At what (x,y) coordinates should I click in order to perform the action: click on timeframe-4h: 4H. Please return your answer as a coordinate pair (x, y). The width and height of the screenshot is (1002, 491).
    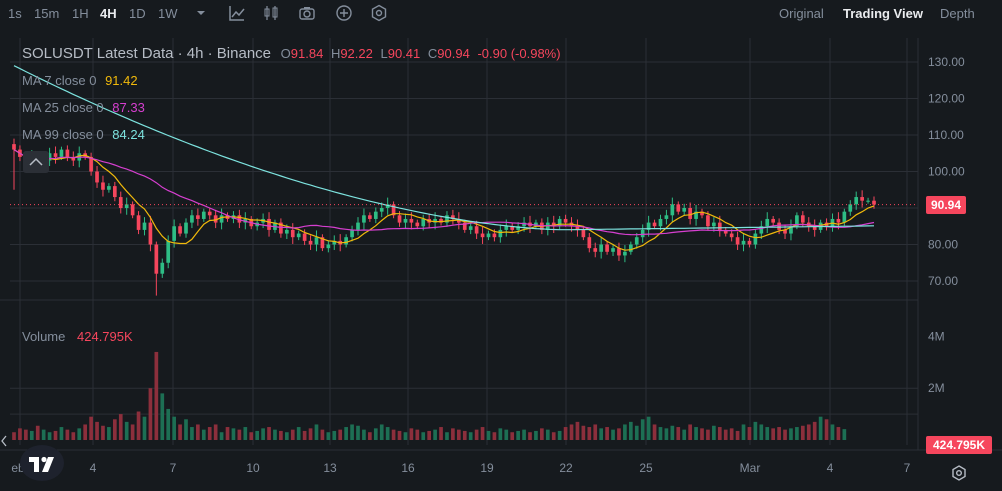
    Looking at the image, I should click on (108, 13).